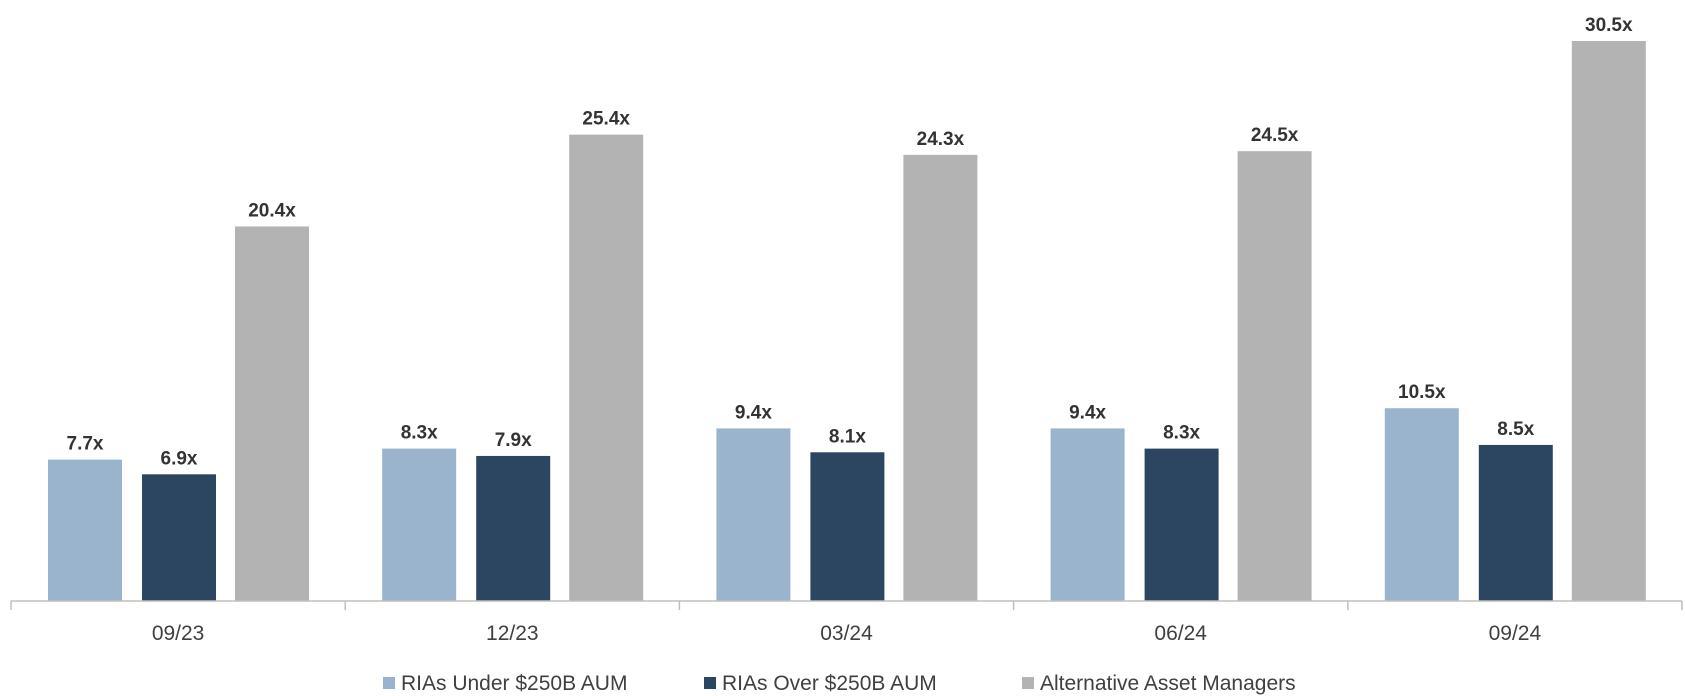 Image resolution: width=1685 pixels, height=696 pixels. Describe the element at coordinates (1180, 633) in the screenshot. I see `x-tick-label: 06/24` at that location.